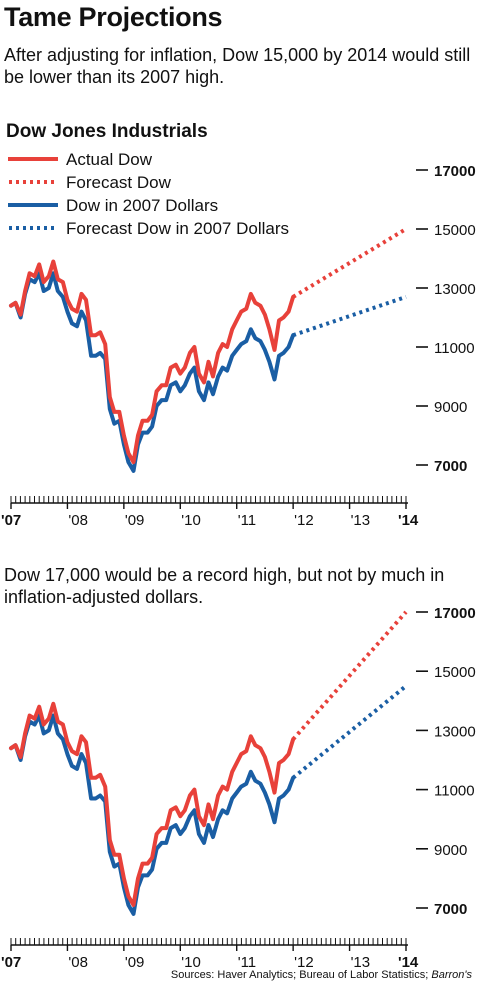 The width and height of the screenshot is (480, 989). What do you see at coordinates (109, 159) in the screenshot?
I see `legend-label: Actual Dow` at bounding box center [109, 159].